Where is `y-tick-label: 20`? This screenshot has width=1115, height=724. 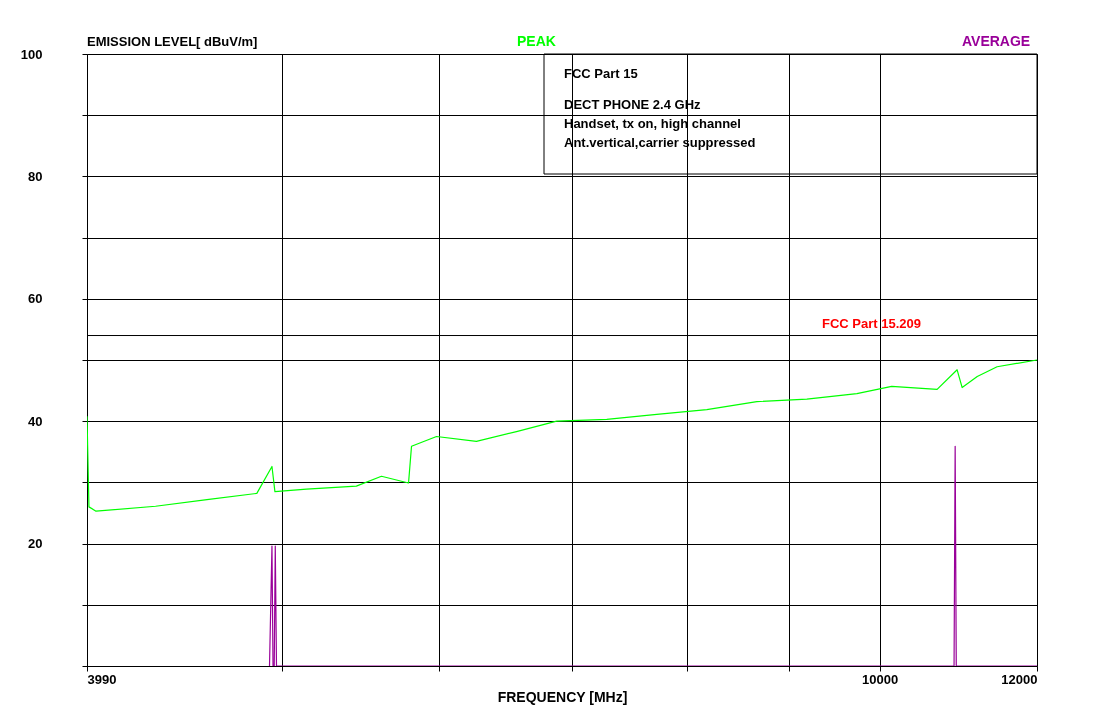
y-tick-label: 20 is located at coordinates (35, 544).